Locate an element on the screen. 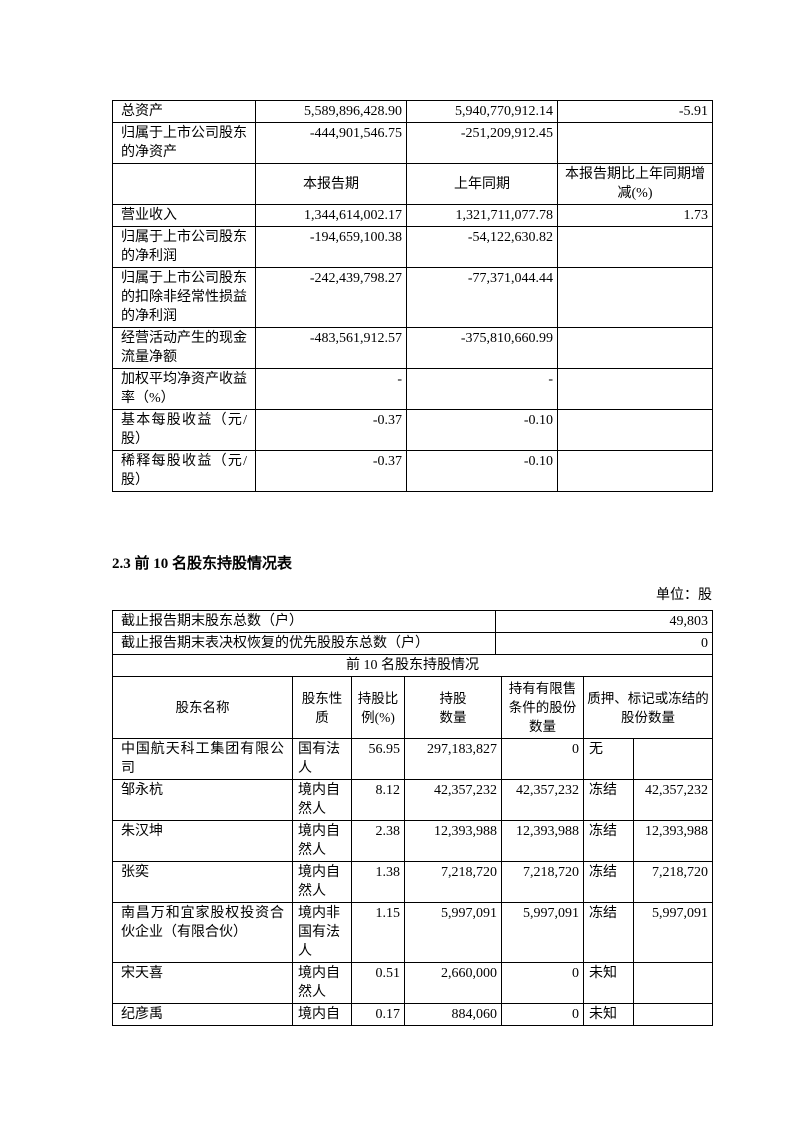  shares-held: 2,660,000 is located at coordinates (453, 983).